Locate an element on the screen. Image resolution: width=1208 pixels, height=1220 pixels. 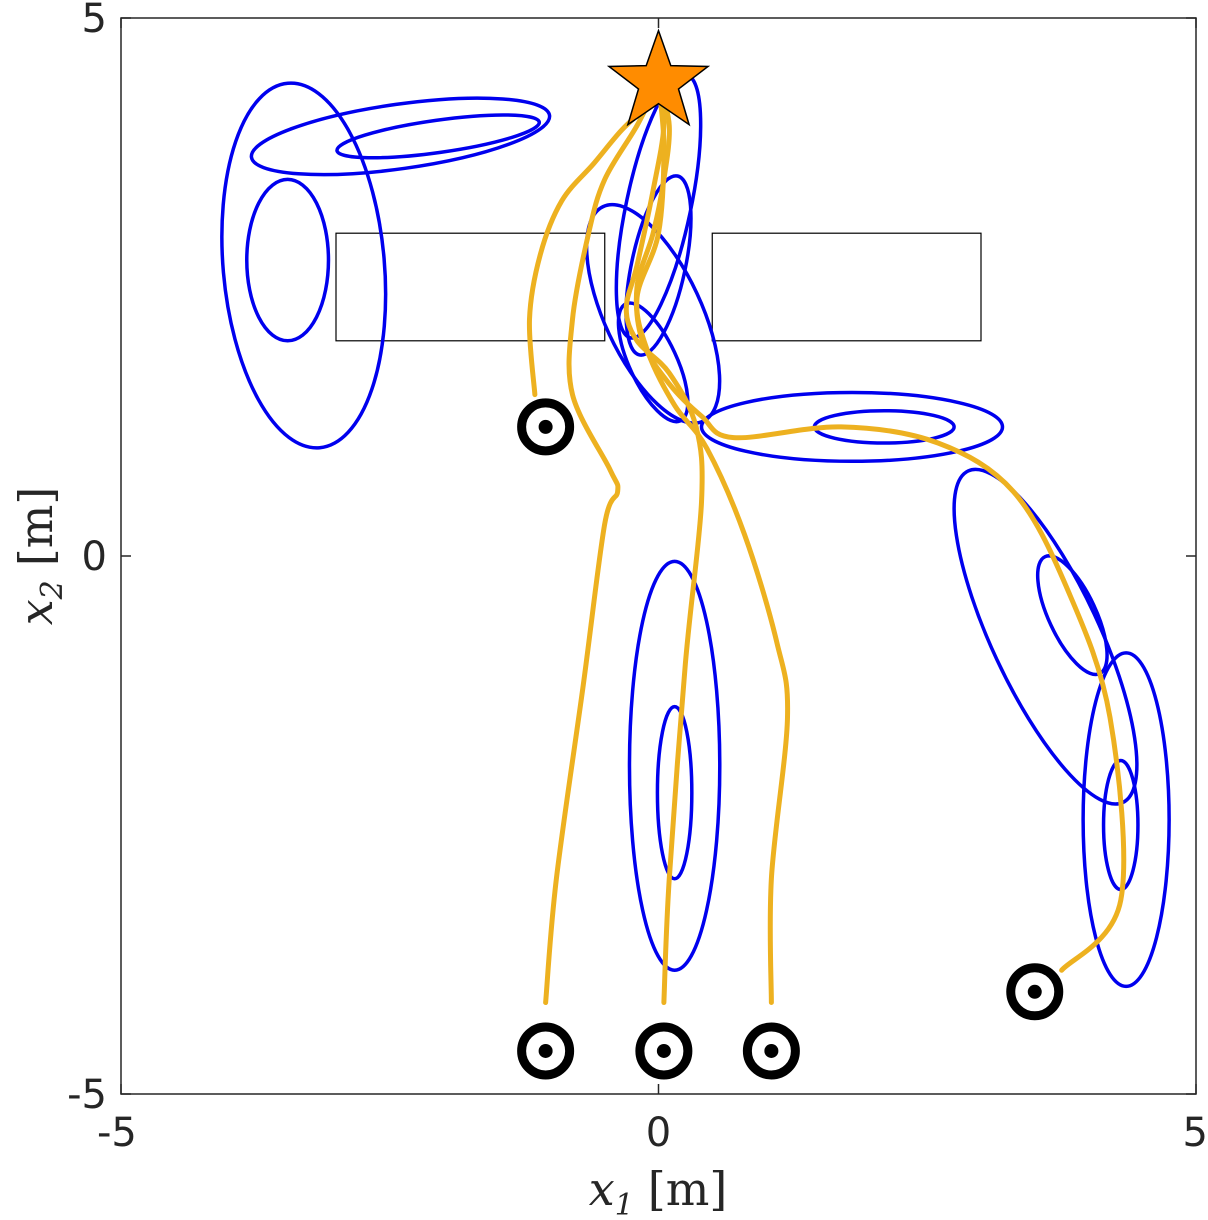
y-tick-label: 0 is located at coordinates (94, 557).